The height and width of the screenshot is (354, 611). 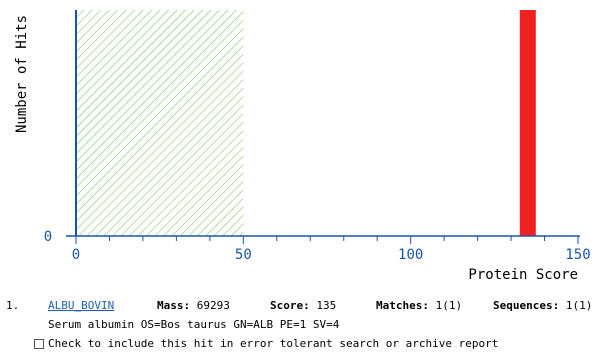 What do you see at coordinates (303, 305) in the screenshot?
I see `hit-score: Score: 135` at bounding box center [303, 305].